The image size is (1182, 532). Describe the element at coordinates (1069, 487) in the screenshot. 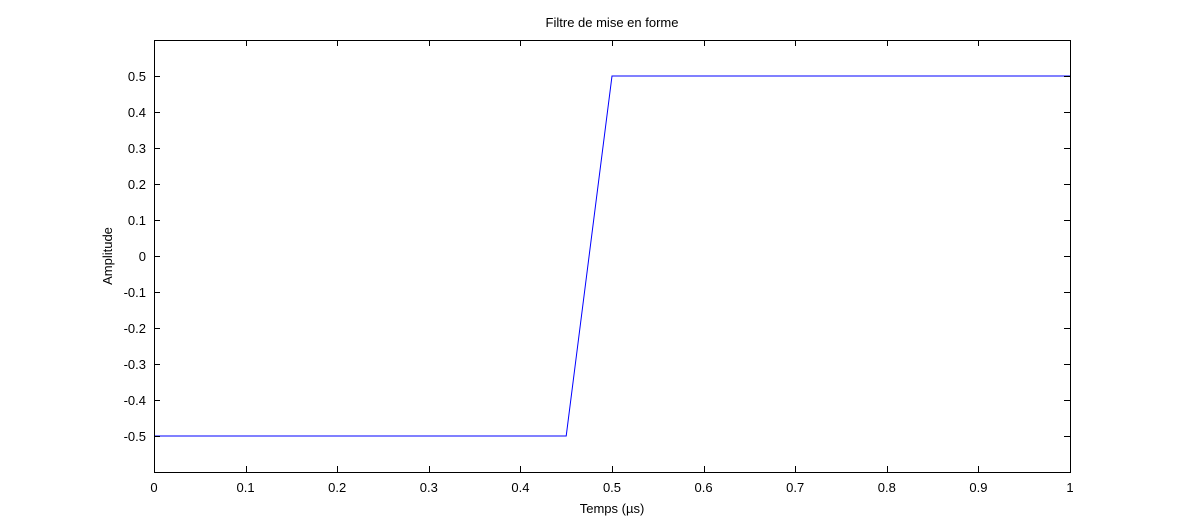

I see `x-tick-label: 1` at that location.